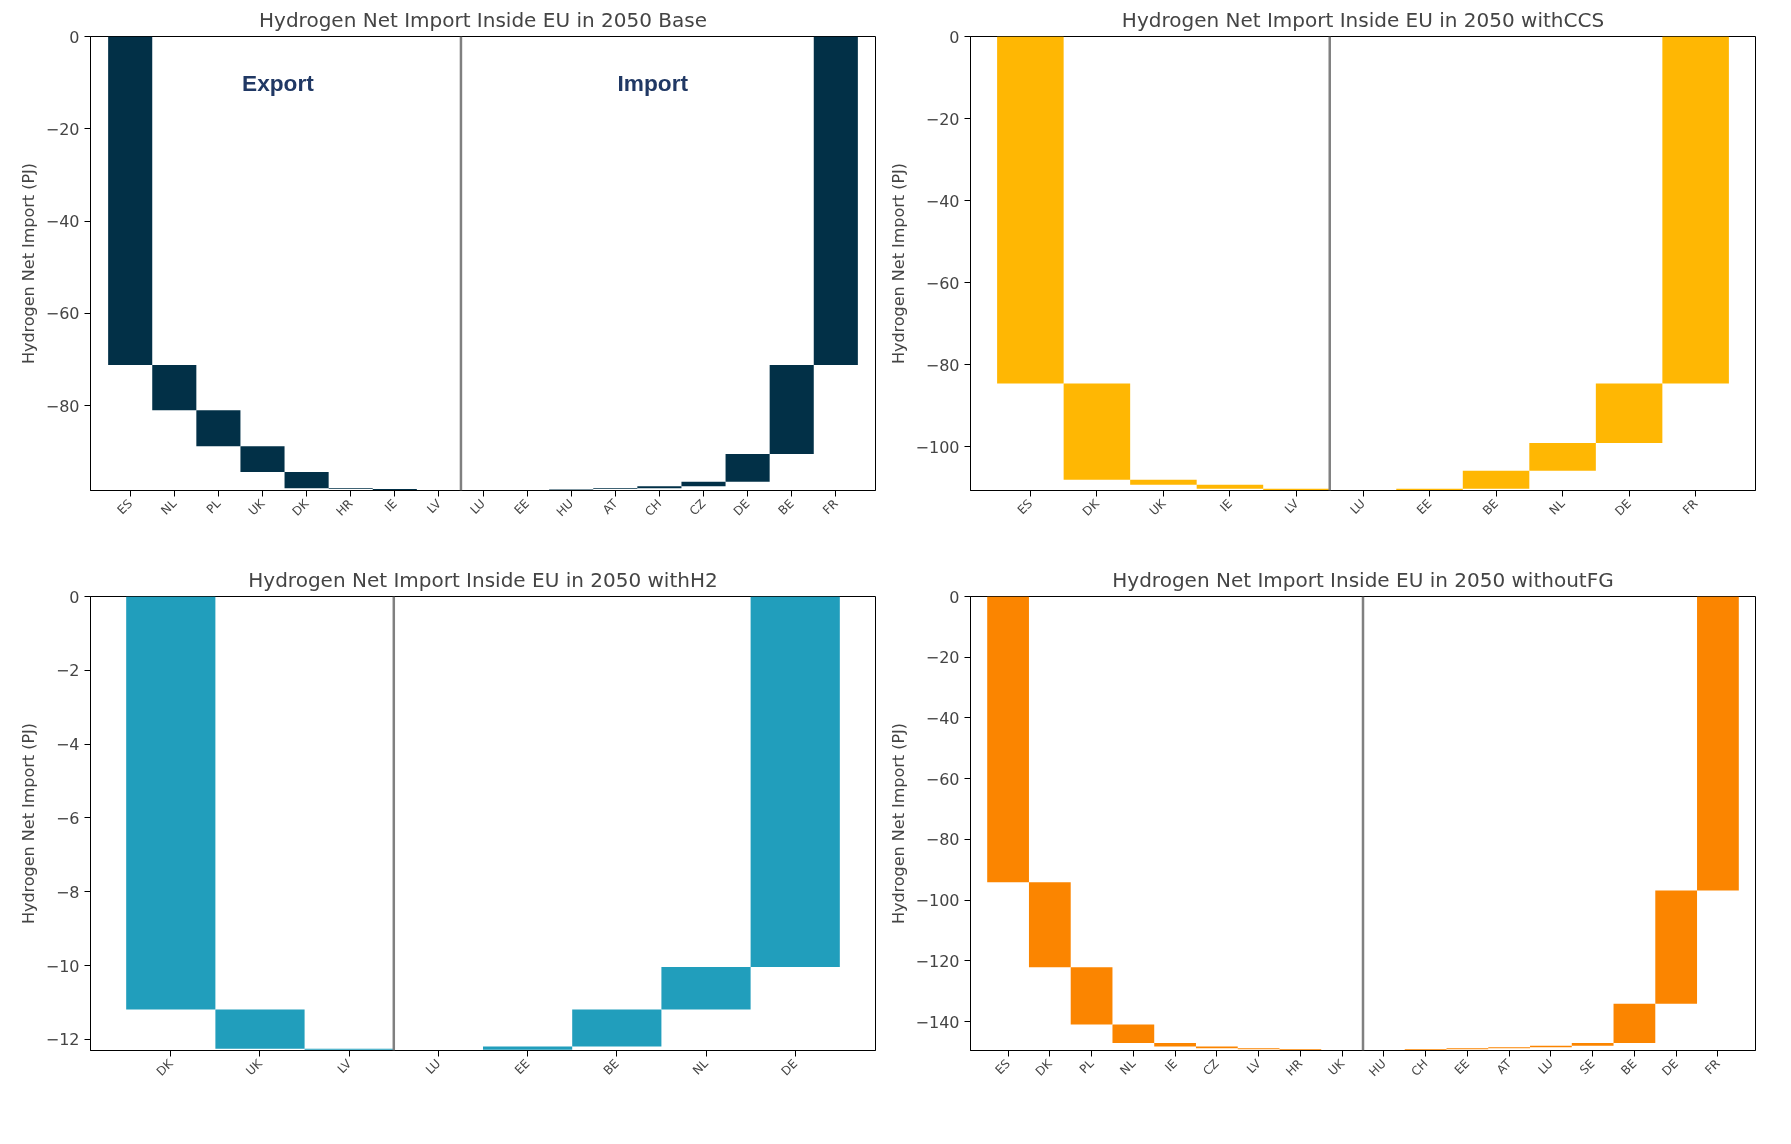 Image resolution: width=1791 pixels, height=1144 pixels. What do you see at coordinates (1363, 19) in the screenshot?
I see `chart-title: Hydrogen Net Import Inside EU in 2050 withCCS` at bounding box center [1363, 19].